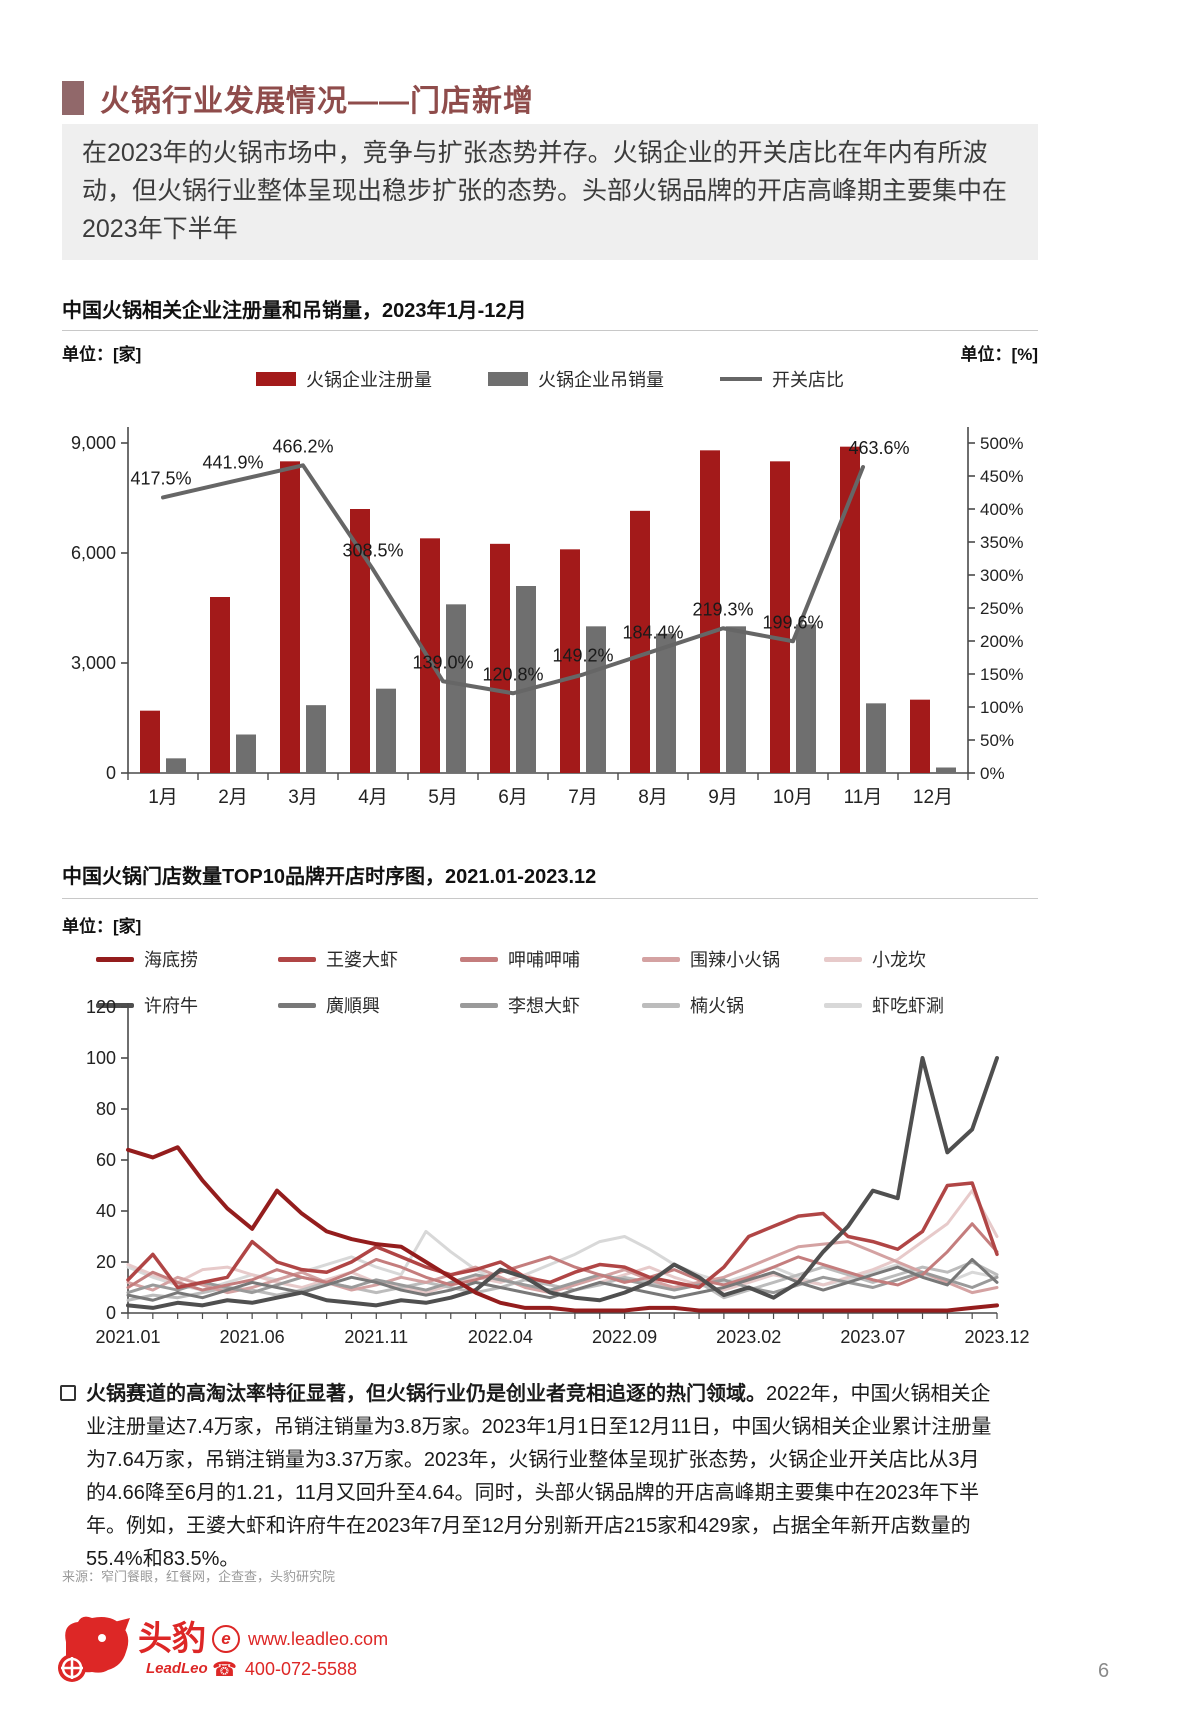 The image size is (1200, 1735). What do you see at coordinates (1104, 1671) in the screenshot?
I see `page-number: 6` at bounding box center [1104, 1671].